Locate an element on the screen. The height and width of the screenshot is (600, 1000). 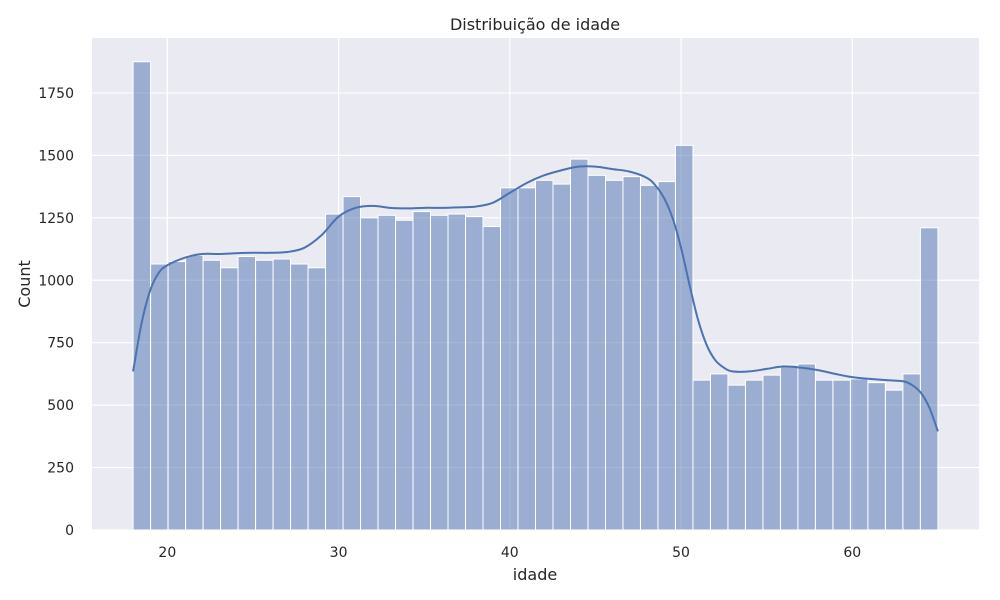
x-axis-ticks: 20 30 40 50 60 is located at coordinates (509, 553).